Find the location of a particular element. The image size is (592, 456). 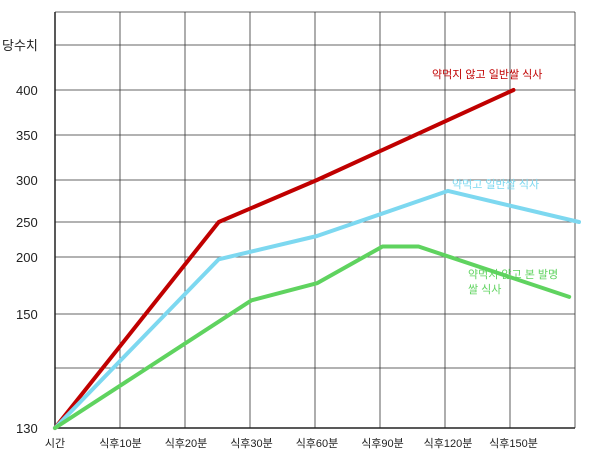

y-tick-label: 350 is located at coordinates (27, 135).